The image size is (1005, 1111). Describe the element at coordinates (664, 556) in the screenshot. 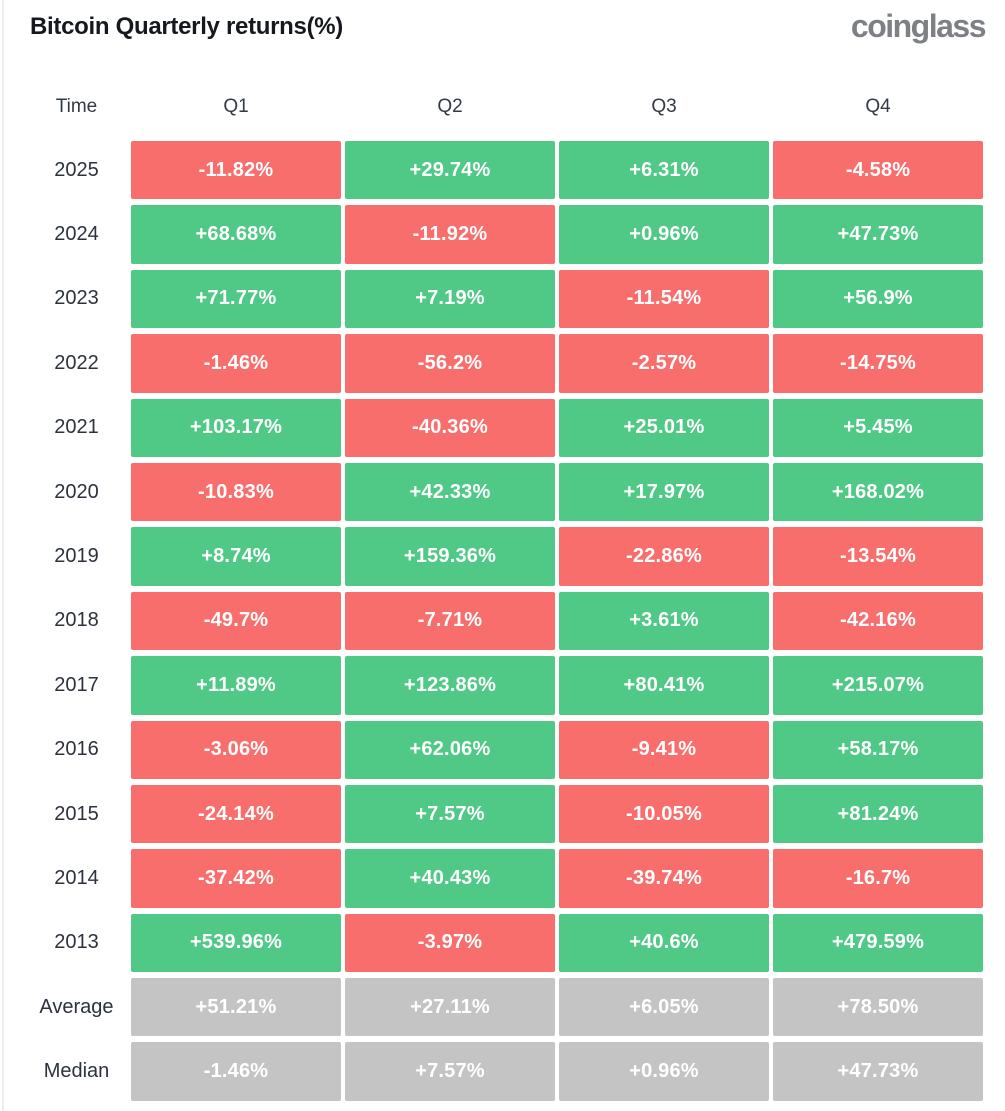

I see `return-cell-2019-q3: -22.86%` at that location.